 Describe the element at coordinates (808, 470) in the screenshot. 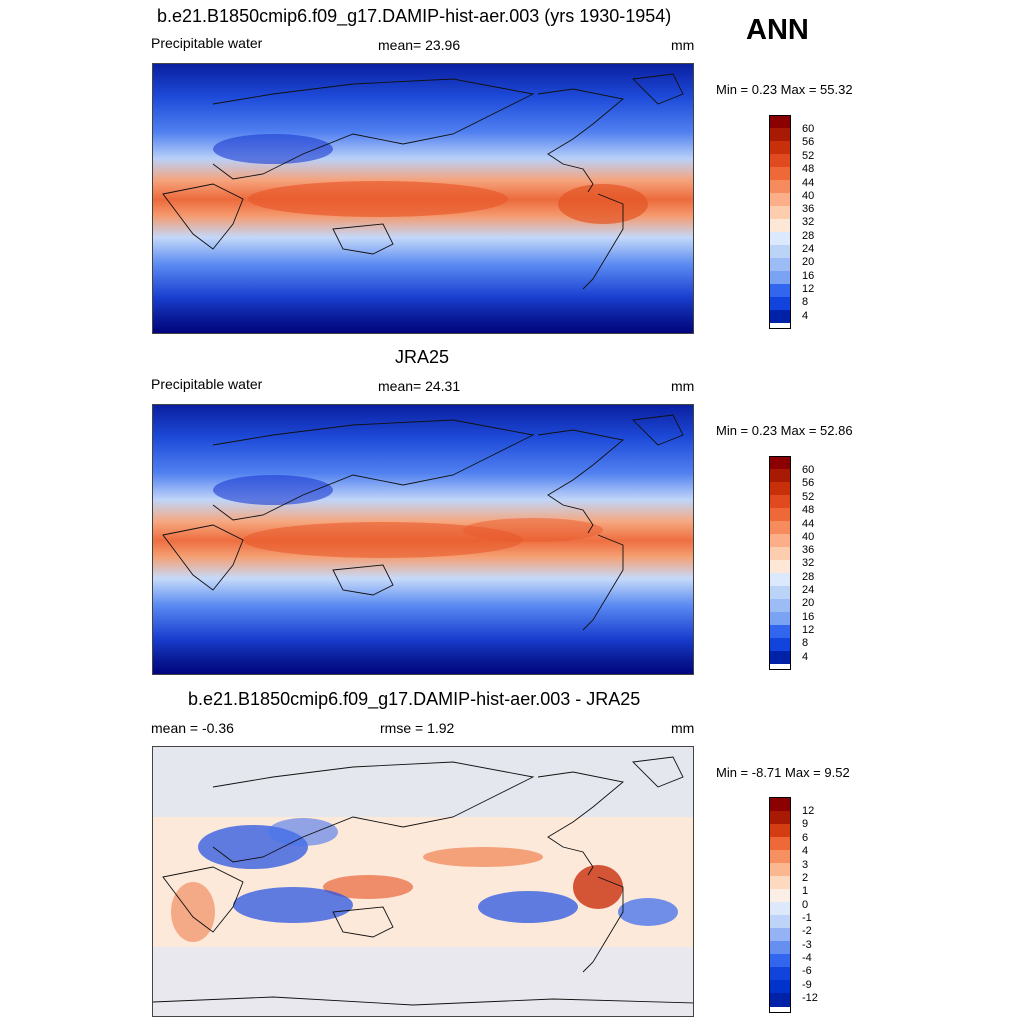

I see `panel2-cbar-tick: 60` at that location.